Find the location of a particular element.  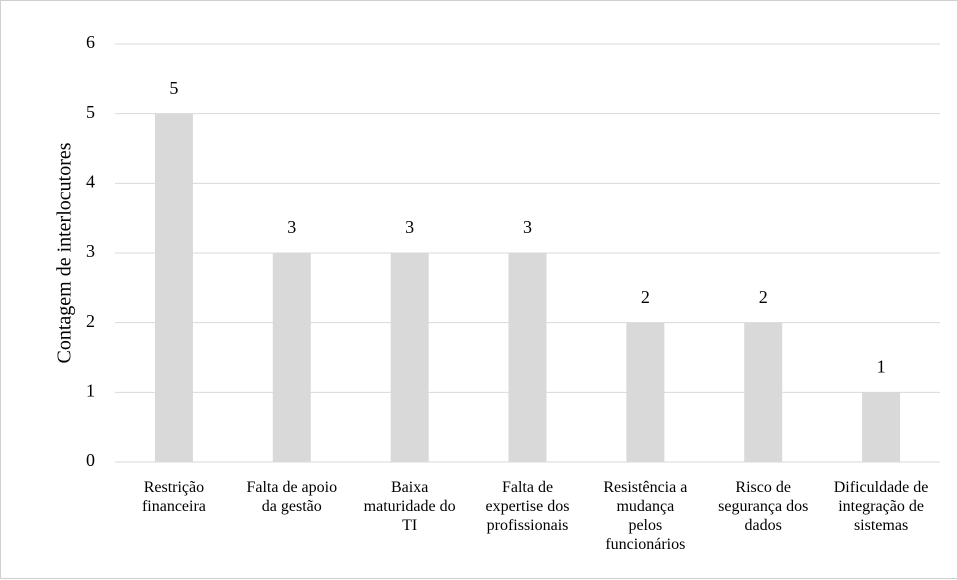

x-tick-label: Risco de segurança dos dados is located at coordinates (763, 506).